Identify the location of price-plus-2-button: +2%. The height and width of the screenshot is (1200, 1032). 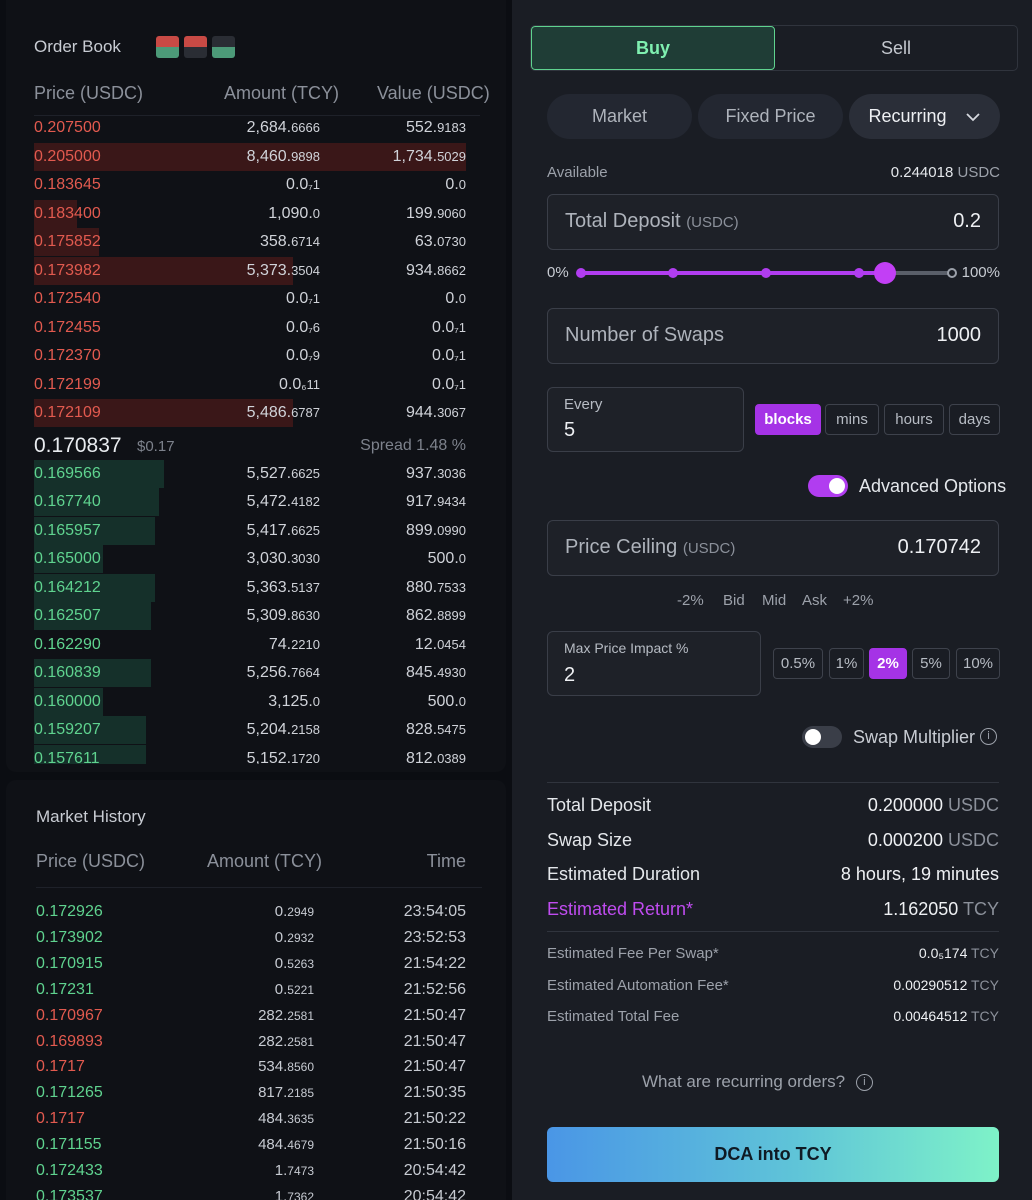
(858, 600).